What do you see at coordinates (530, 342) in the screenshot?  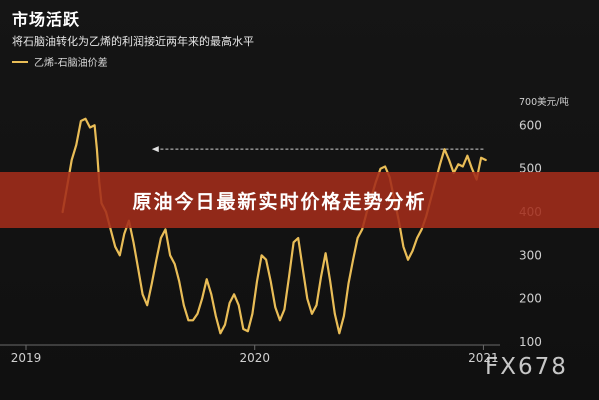 I see `y-tick-label: 100` at bounding box center [530, 342].